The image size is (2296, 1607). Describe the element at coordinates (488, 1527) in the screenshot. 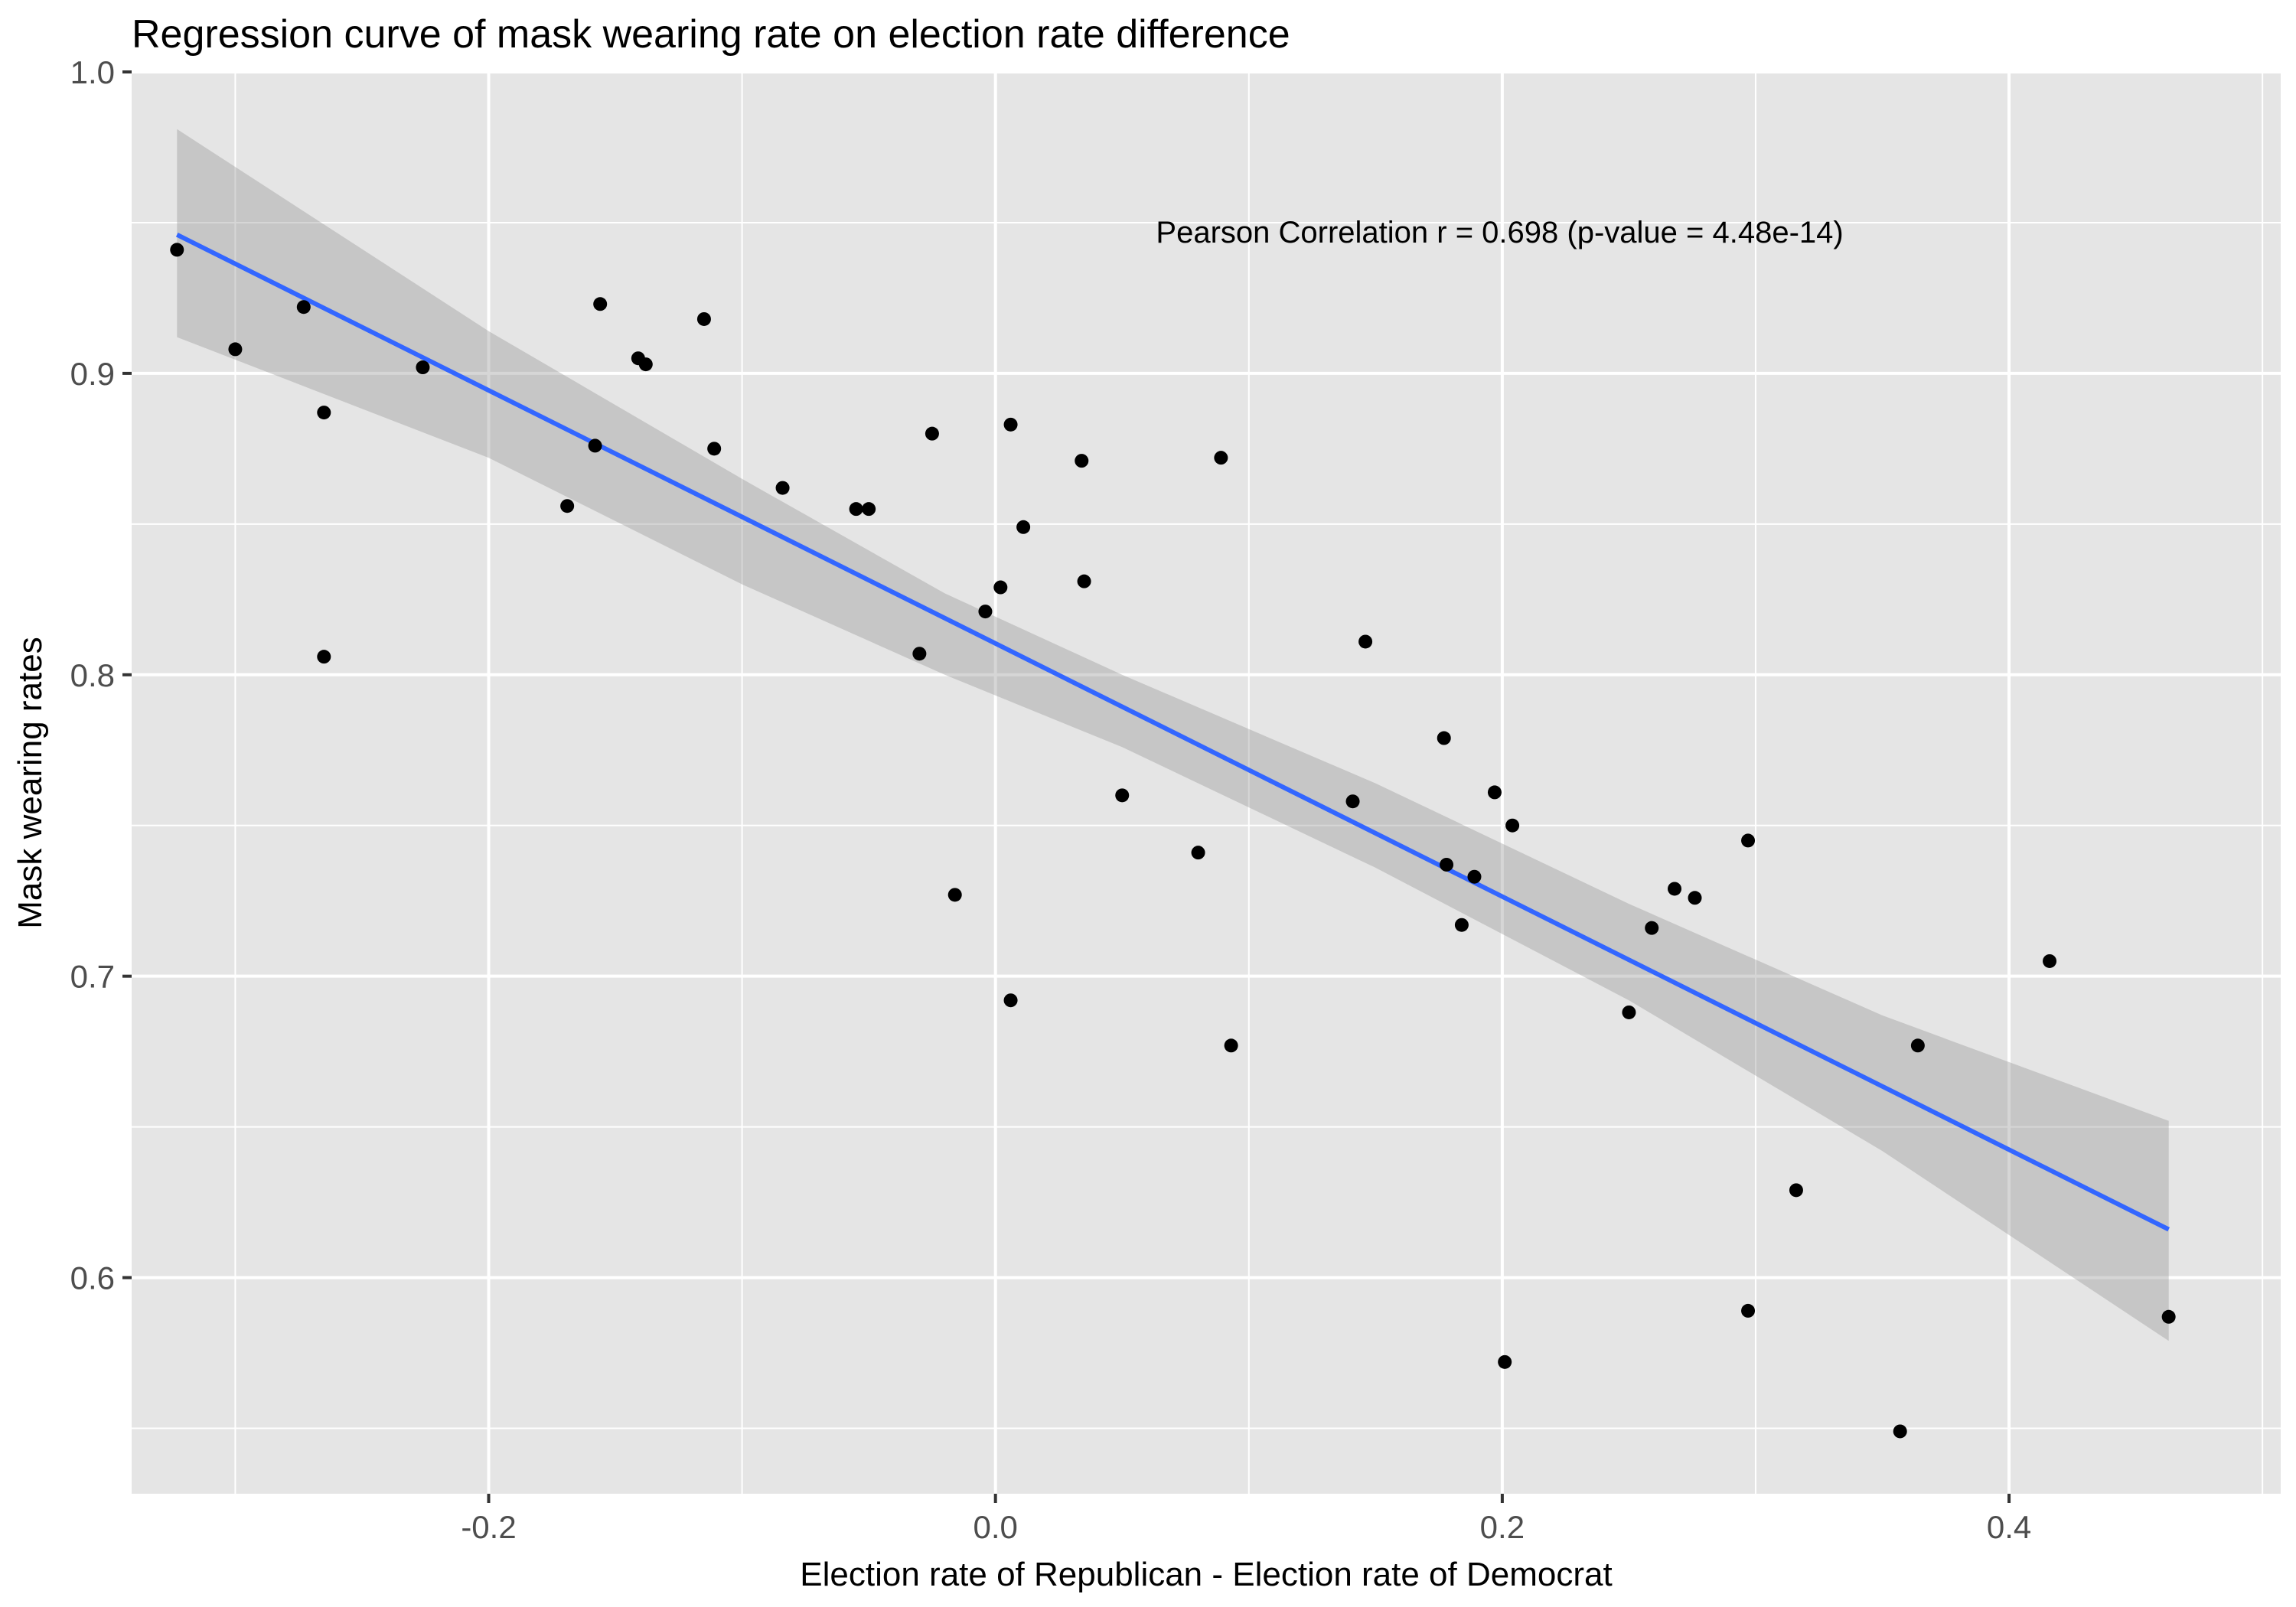

I see `x-tick-label: -0.2` at that location.